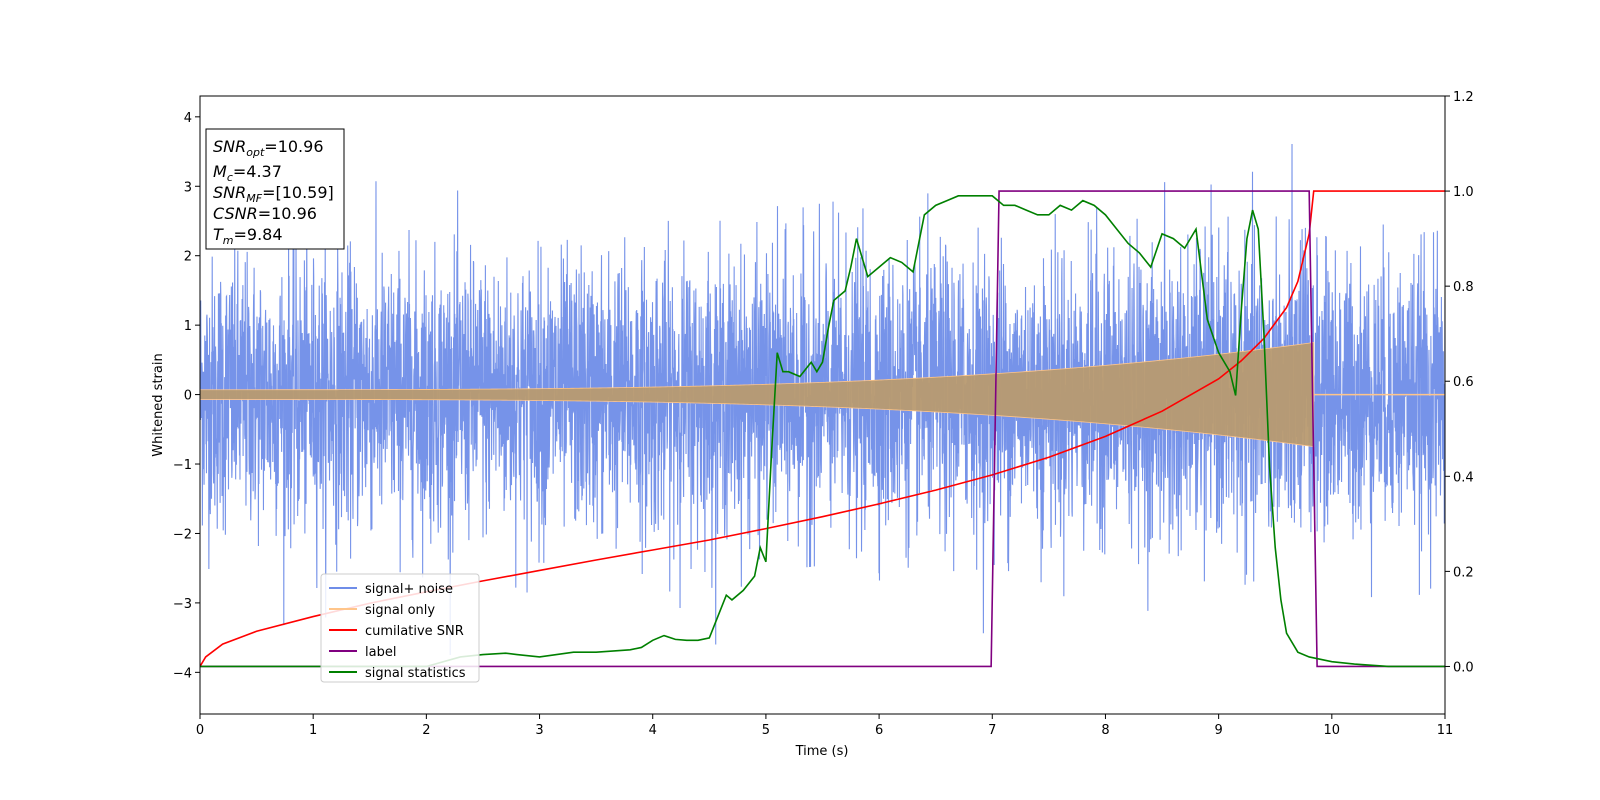  What do you see at coordinates (188, 257) in the screenshot?
I see `y-left-tick-label: 2` at bounding box center [188, 257].